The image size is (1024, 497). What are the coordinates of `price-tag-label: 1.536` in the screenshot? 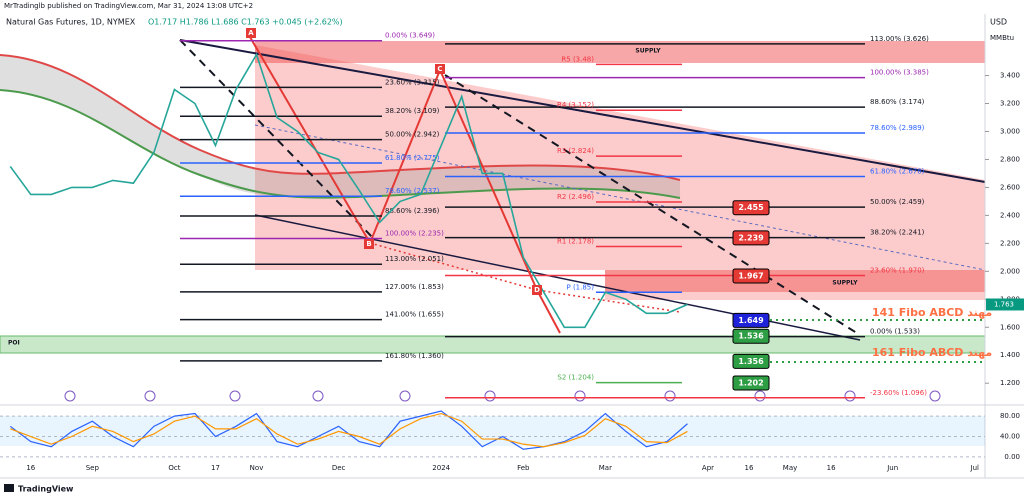 It's located at (751, 336).